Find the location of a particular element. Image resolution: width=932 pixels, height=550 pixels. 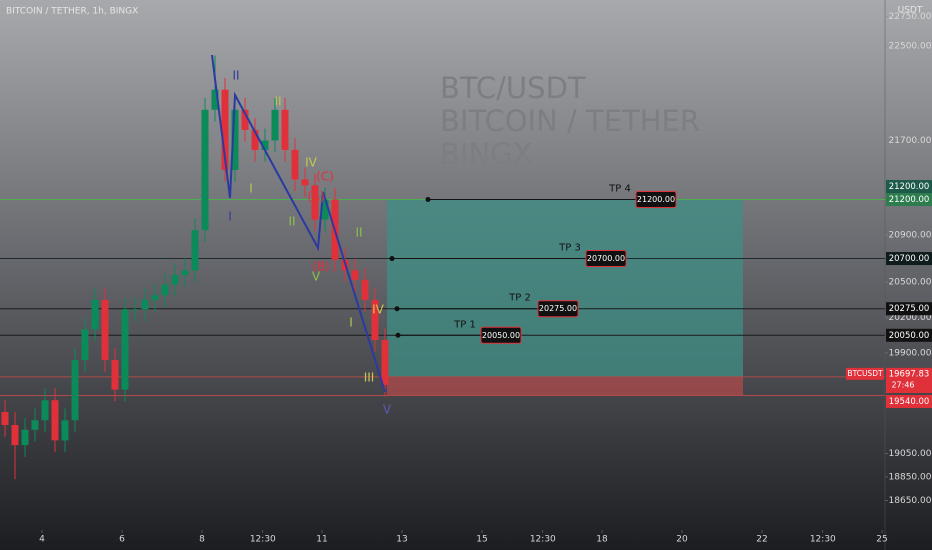

header-title: BITCOIN / TETHER, 1h, BINGX is located at coordinates (72, 12).